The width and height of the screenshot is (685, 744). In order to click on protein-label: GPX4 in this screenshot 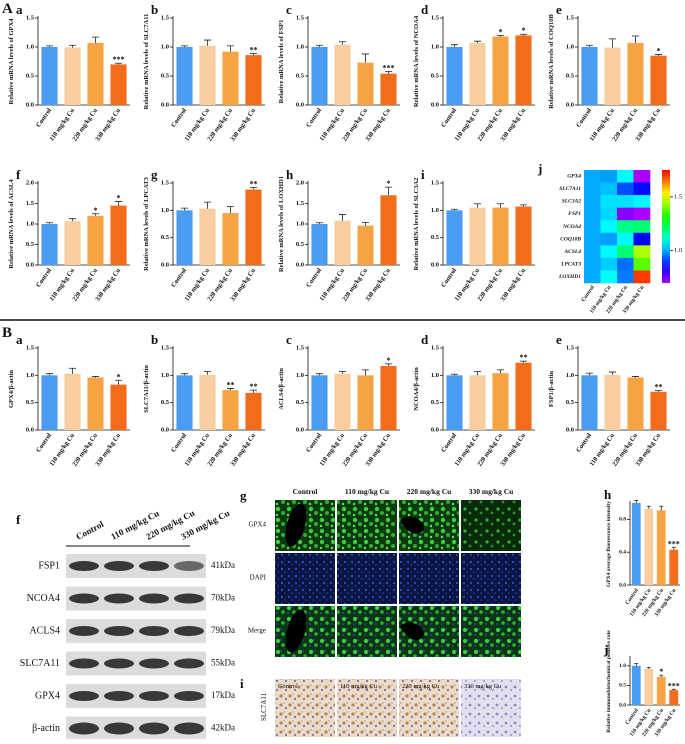, I will do `click(47, 695)`.